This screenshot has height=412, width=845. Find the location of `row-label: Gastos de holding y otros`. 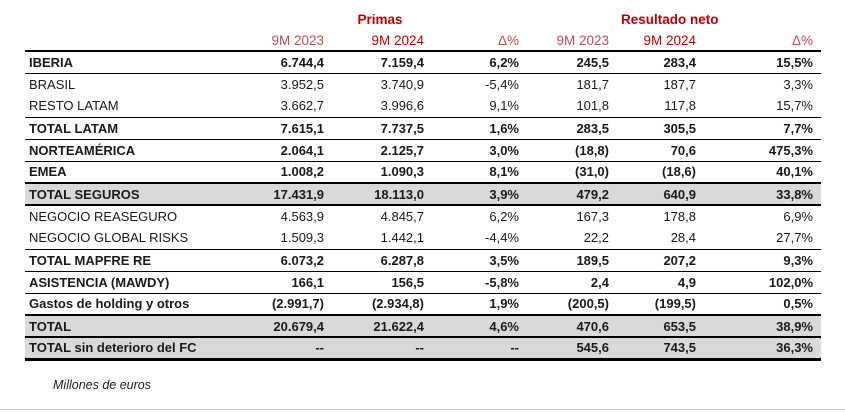

row-label: Gastos de holding y otros is located at coordinates (130, 304).